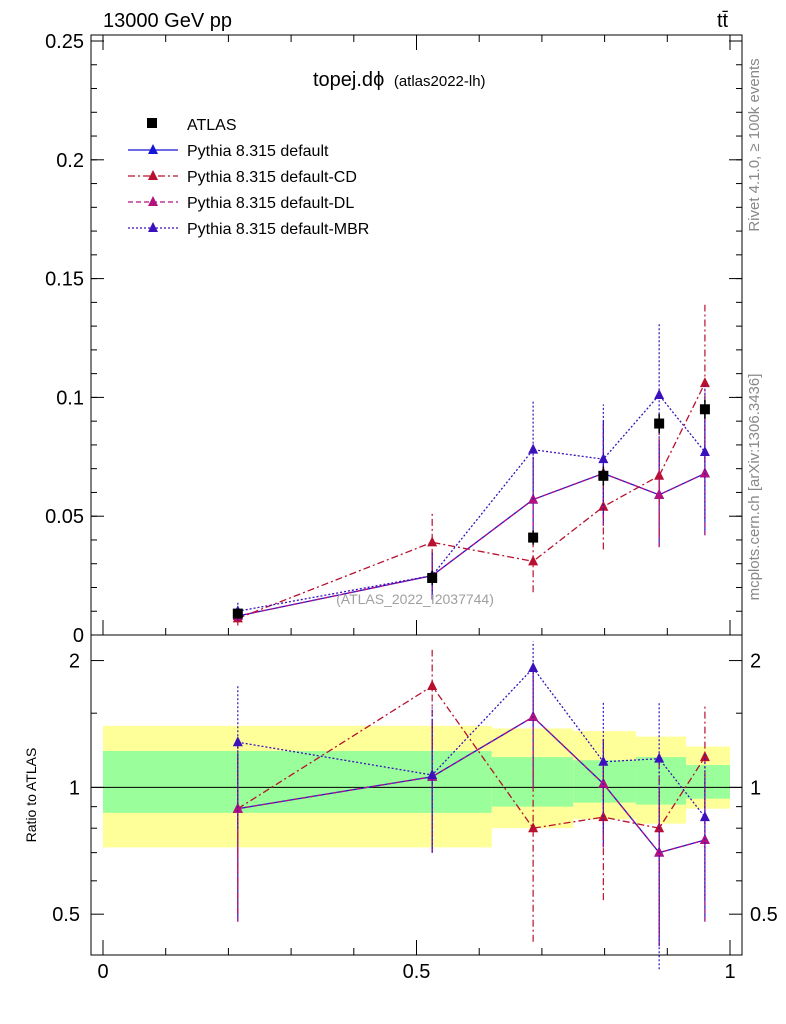  I want to click on legend-mbr-marker, so click(153, 227).